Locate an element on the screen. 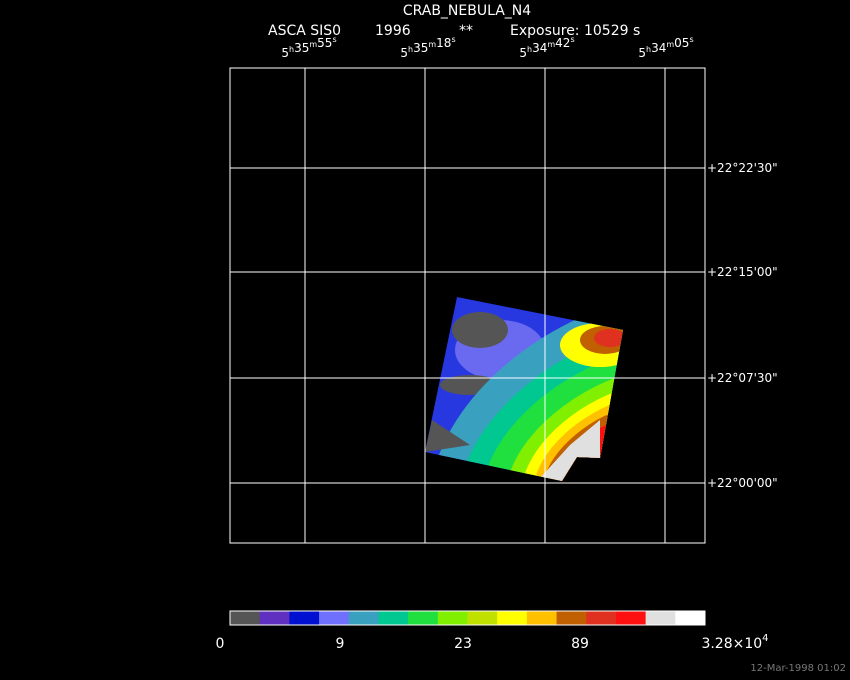 This screenshot has width=850, height=680. ra-value: 55 is located at coordinates (324, 43).